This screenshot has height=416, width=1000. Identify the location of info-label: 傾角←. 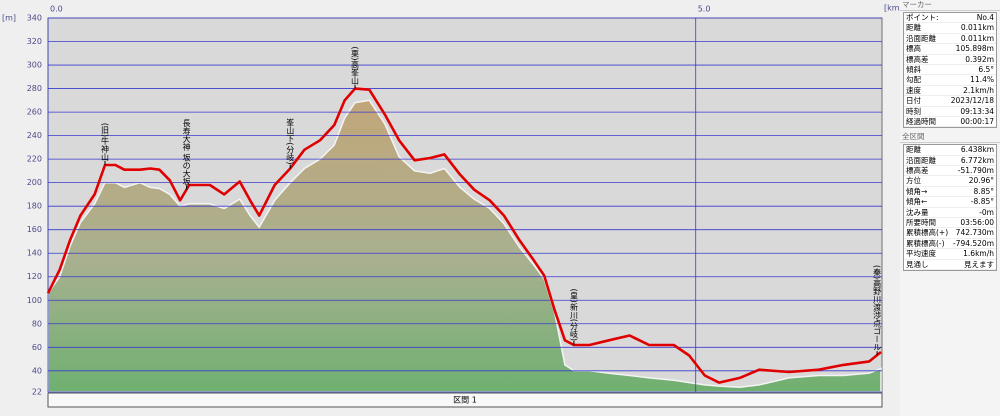
(917, 202).